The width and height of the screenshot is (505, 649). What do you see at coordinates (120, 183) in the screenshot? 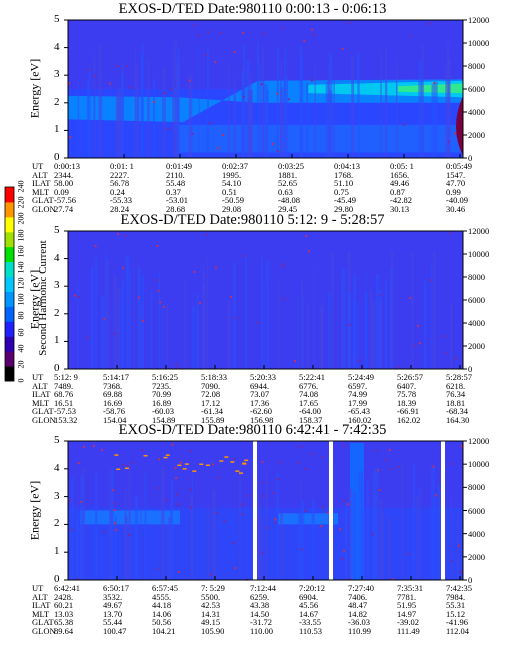
I see `ephemeris-value: 56.78` at bounding box center [120, 183].